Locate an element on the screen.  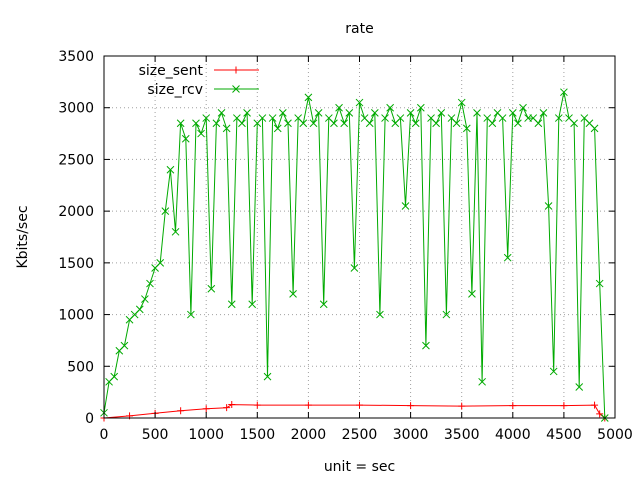
legend-label-size-rcv: size_rcv is located at coordinates (175, 90).